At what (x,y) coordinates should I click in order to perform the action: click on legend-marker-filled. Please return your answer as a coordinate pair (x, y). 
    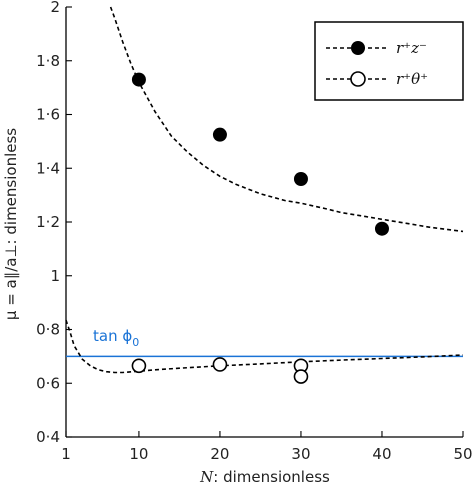
    Looking at the image, I should click on (358, 48).